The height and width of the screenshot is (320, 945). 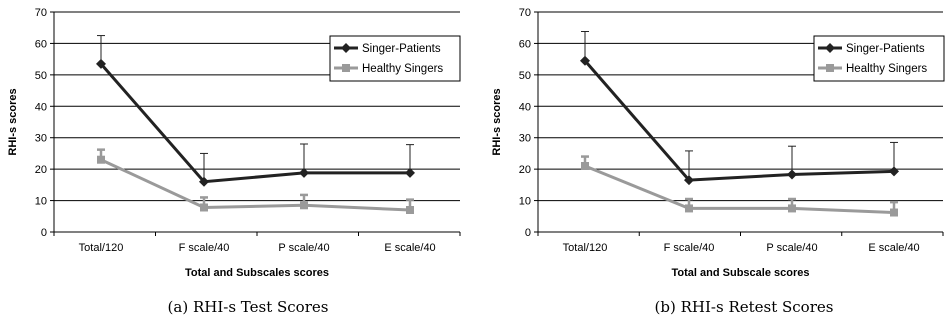 I want to click on x-axis-label: Total and Subscales scores, so click(x=257, y=273).